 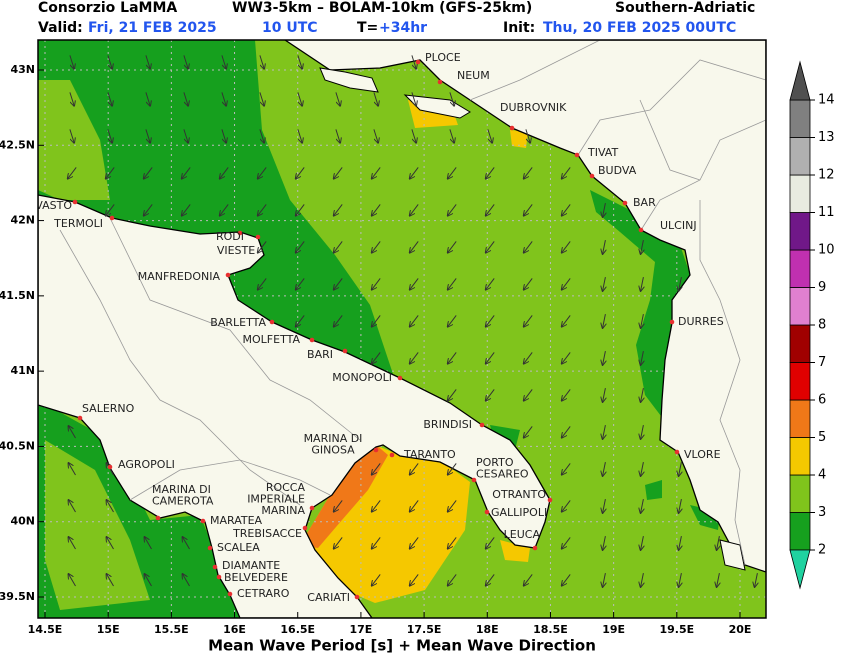 I want to click on x-tick-label: 15.5E, so click(x=171, y=629).